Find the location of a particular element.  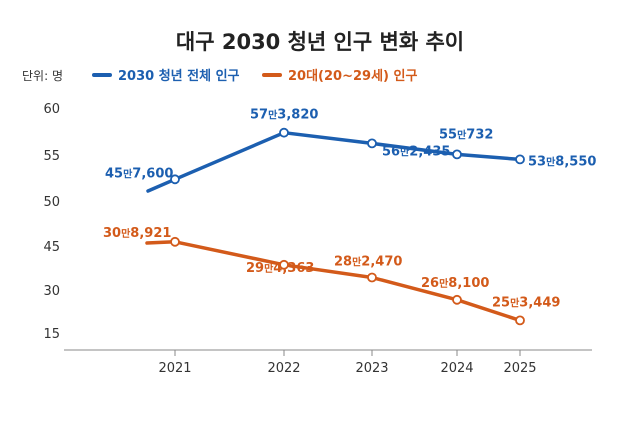

data-label-rest-value: 2,470 is located at coordinates (381, 262).